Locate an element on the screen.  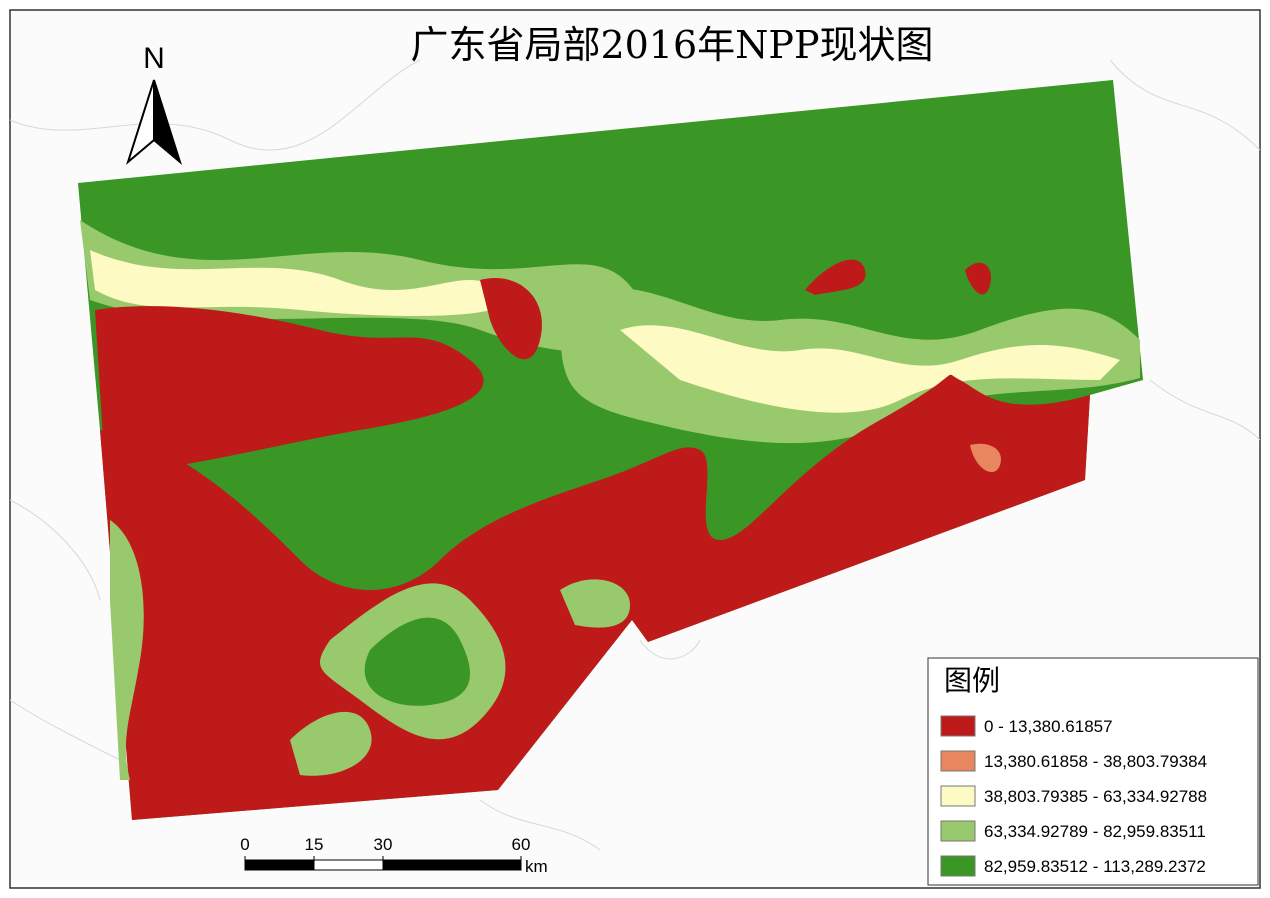
legend-box is located at coordinates (1093, 771).